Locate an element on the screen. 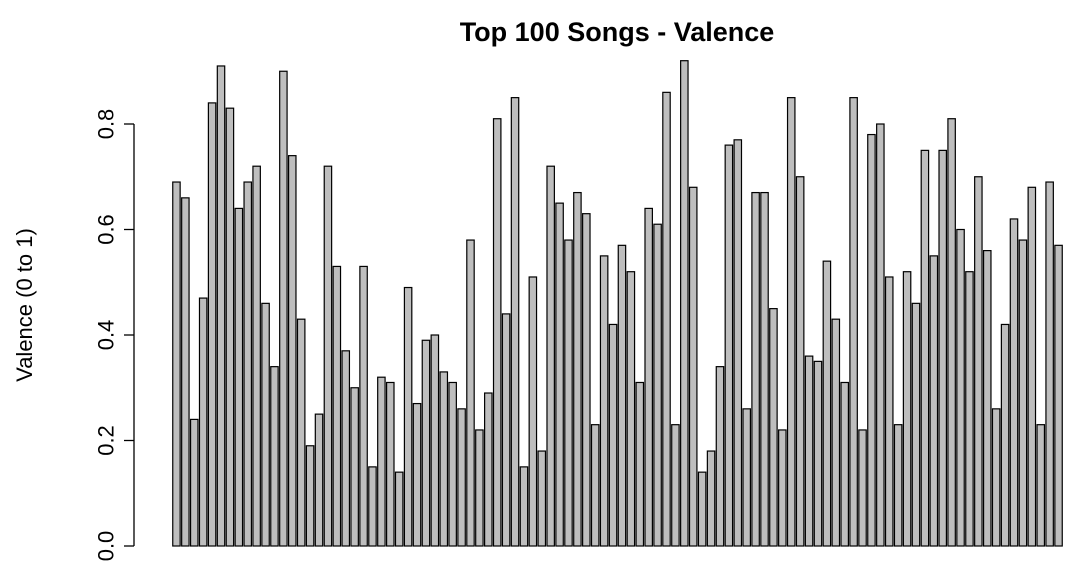 This screenshot has width=1071, height=567. y-axis-label: Valence (0 to 1) is located at coordinates (24, 305).